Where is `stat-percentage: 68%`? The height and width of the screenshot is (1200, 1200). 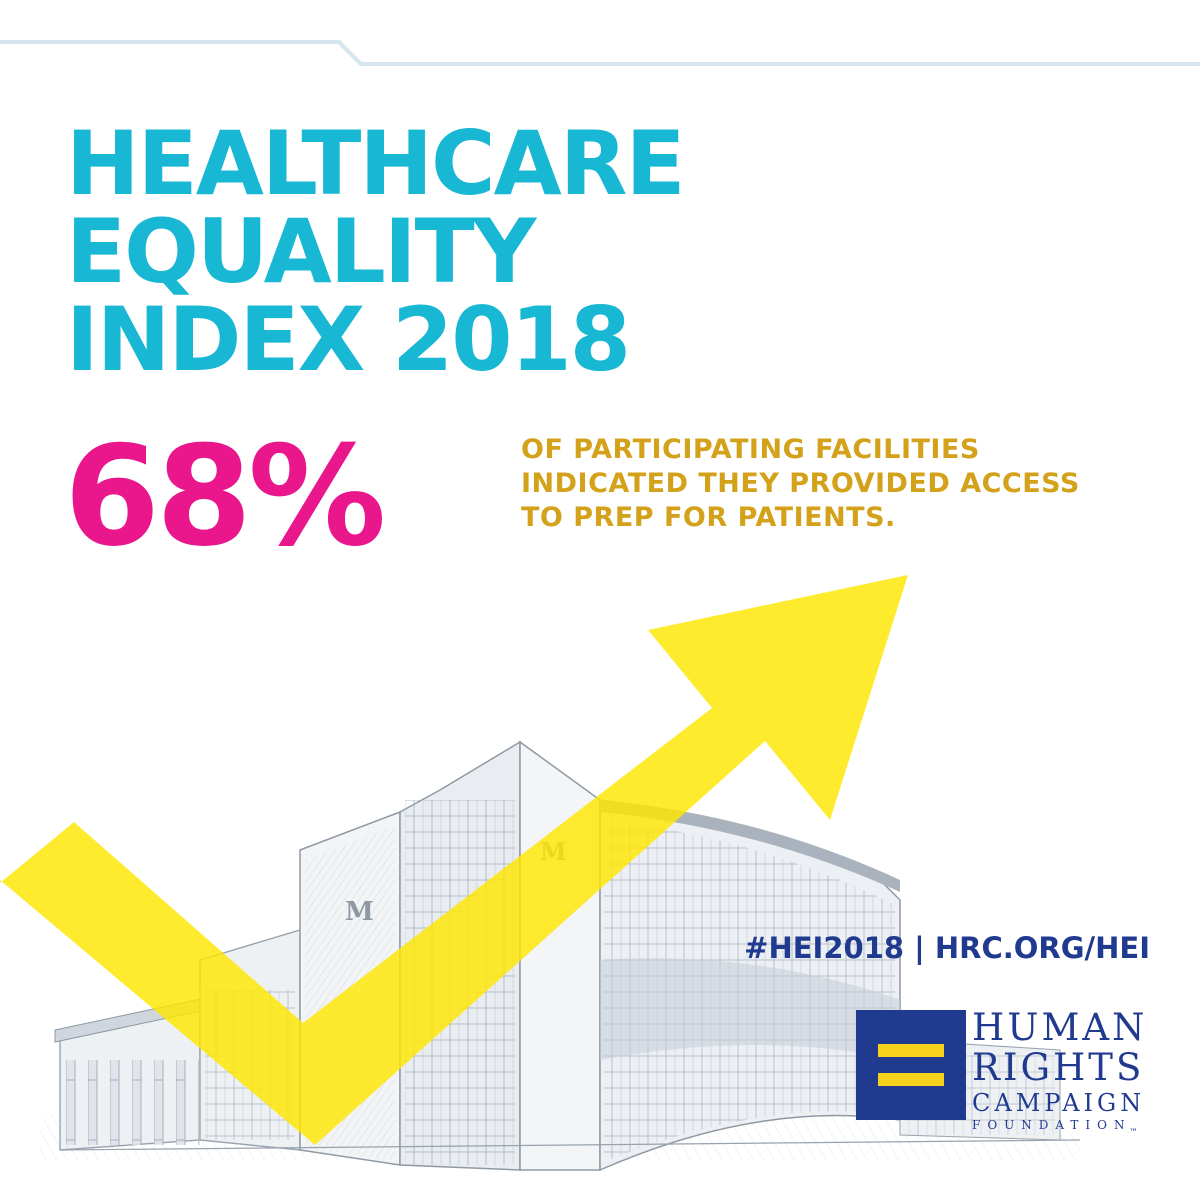 stat-percentage: 68% is located at coordinates (225, 496).